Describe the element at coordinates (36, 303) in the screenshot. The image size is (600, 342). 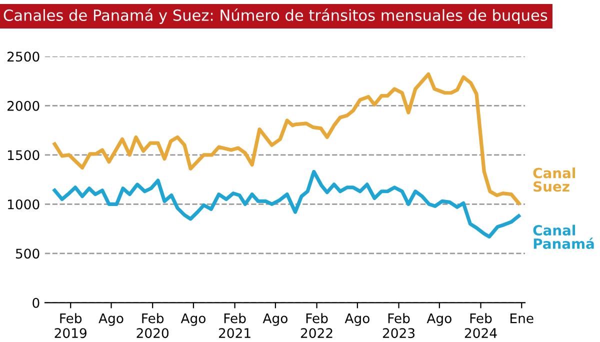
I see `y-tick-label: 0` at that location.